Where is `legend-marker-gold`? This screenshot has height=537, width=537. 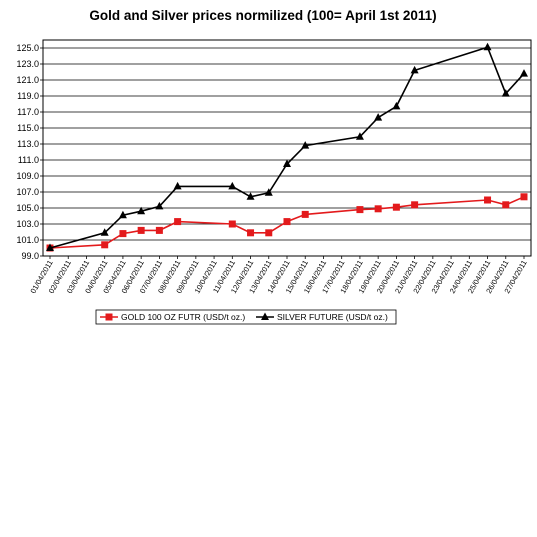 legend-marker-gold is located at coordinates (109, 317).